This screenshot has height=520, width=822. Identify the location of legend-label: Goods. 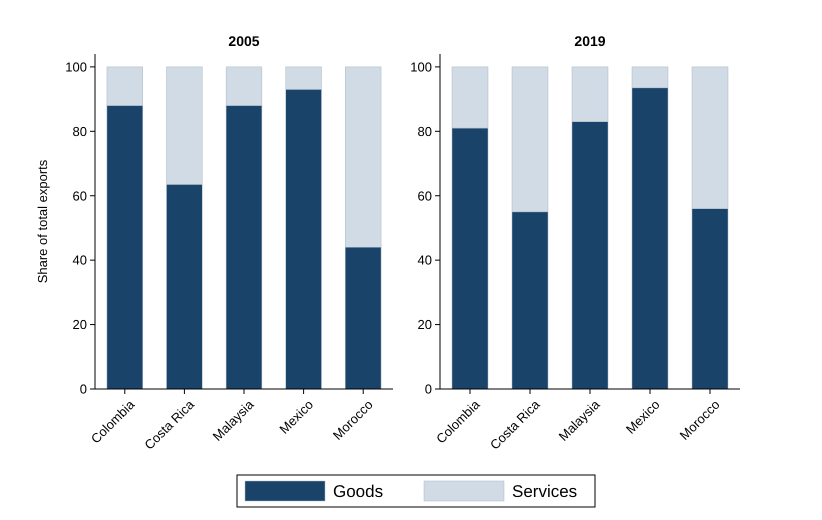
(358, 491).